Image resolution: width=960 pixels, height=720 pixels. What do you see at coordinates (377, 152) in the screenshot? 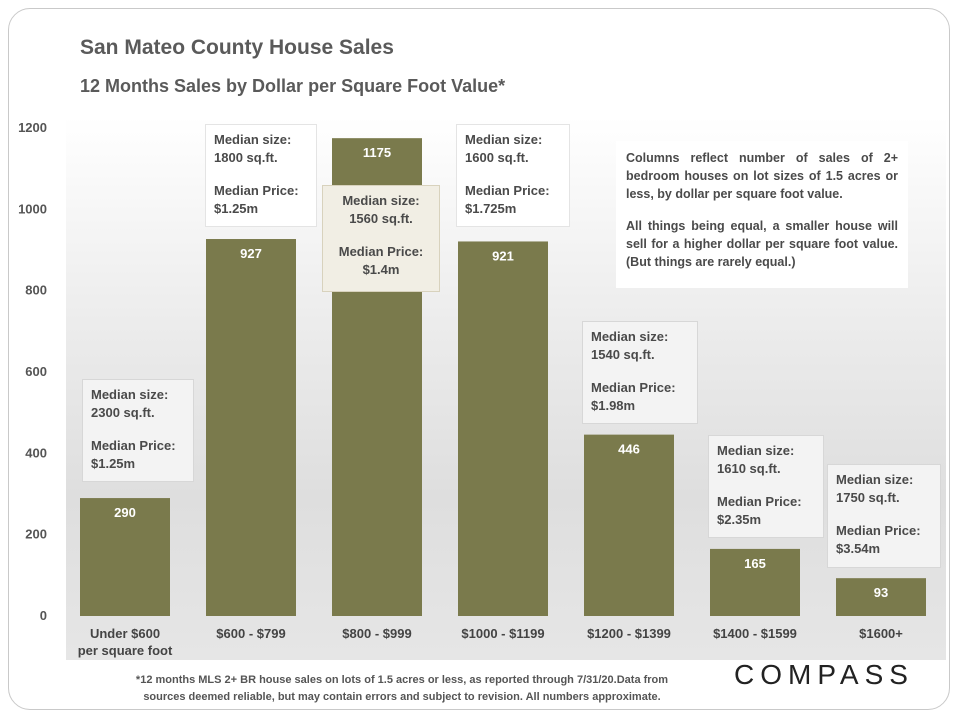
I see `bar-value-label: 1175` at bounding box center [377, 152].